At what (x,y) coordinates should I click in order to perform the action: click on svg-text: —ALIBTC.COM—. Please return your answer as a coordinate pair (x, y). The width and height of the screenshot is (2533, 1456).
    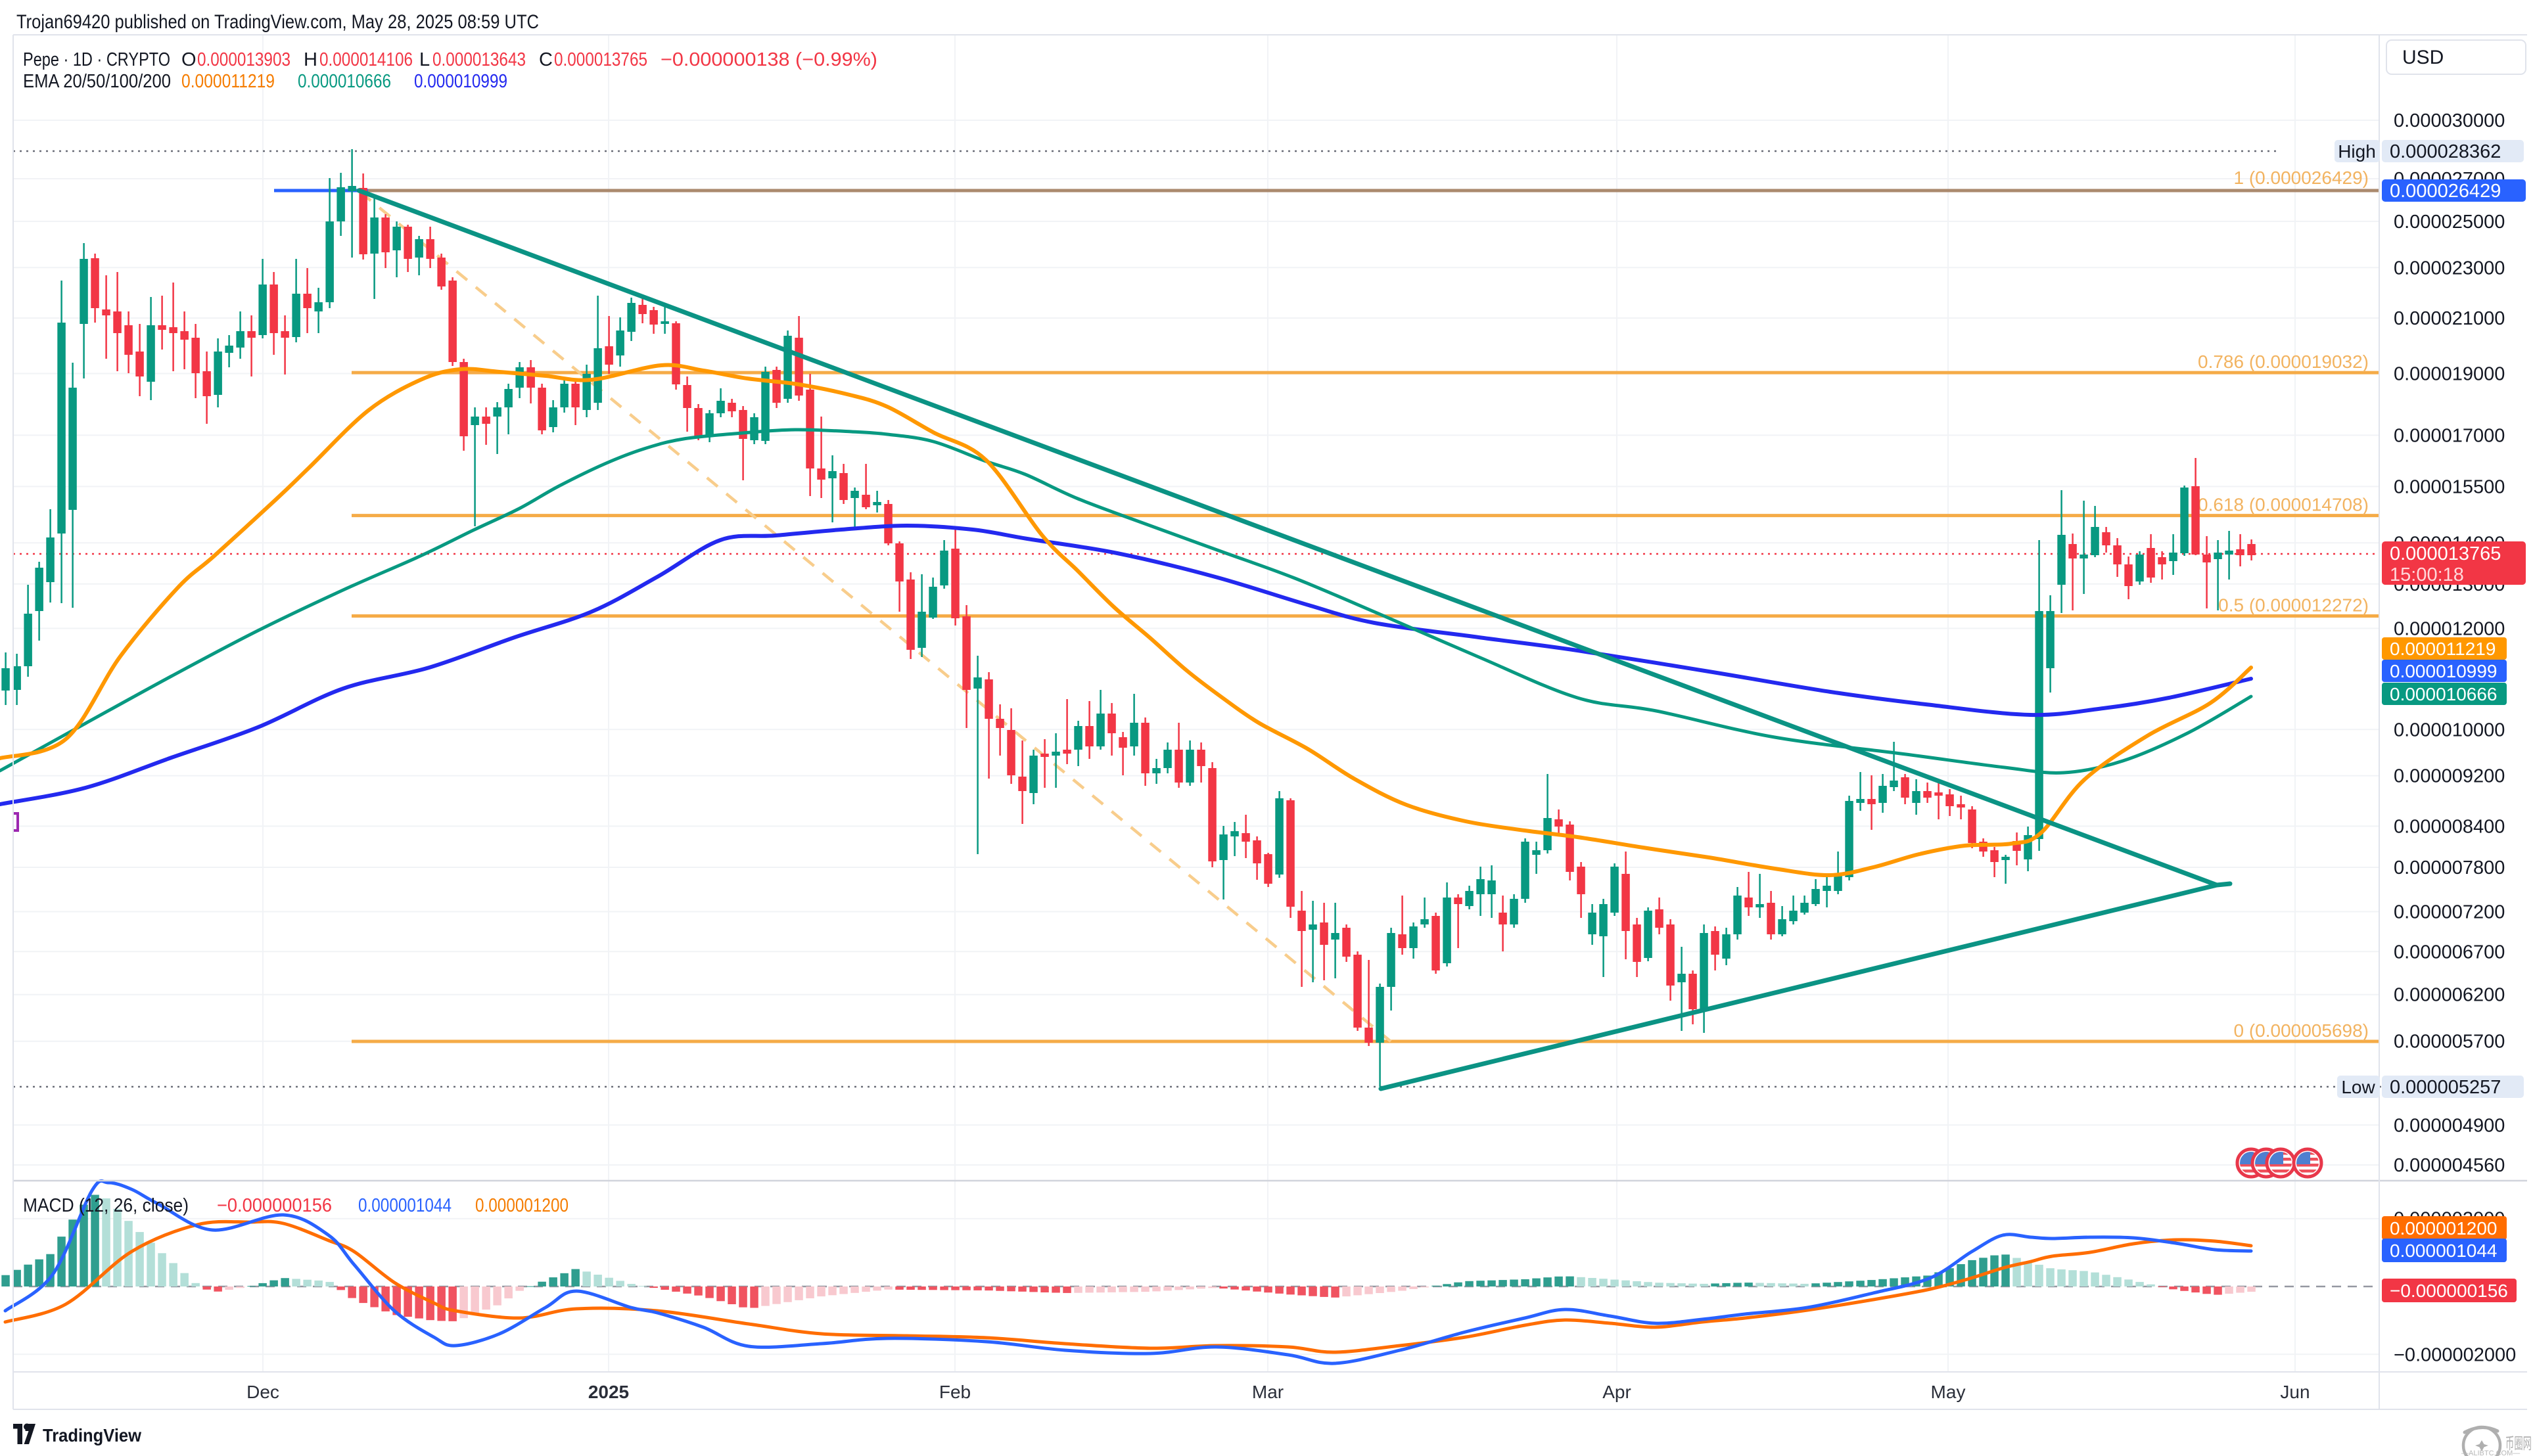
    Looking at the image, I should click on (2491, 1452).